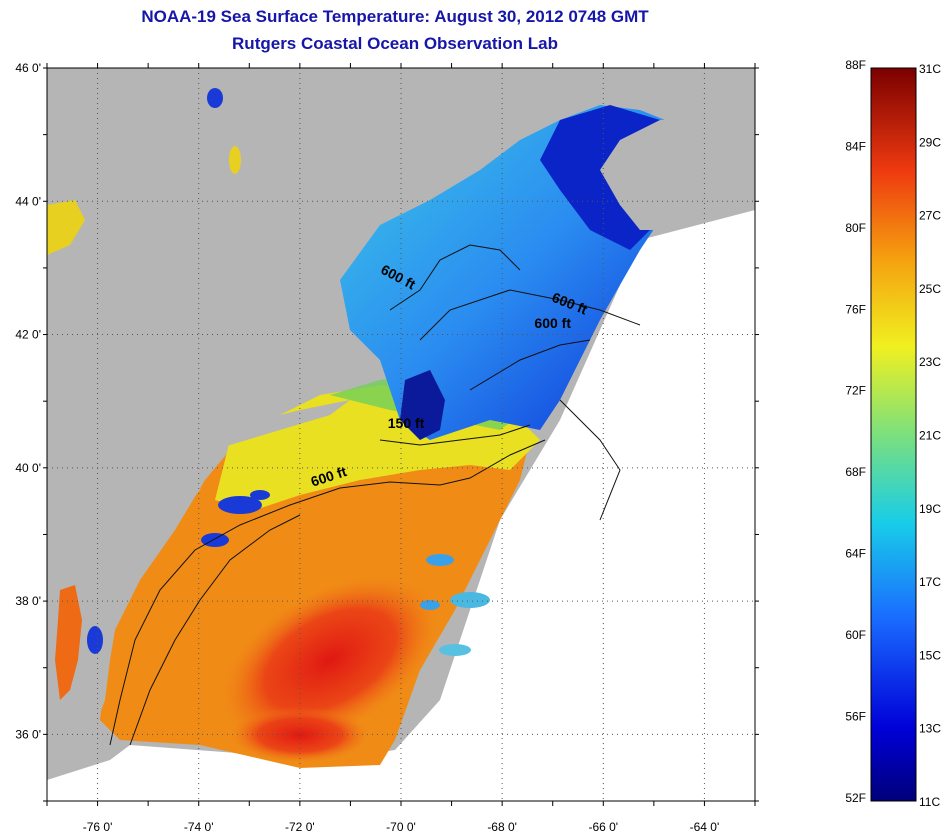  What do you see at coordinates (855, 635) in the screenshot?
I see `colorbar-fahrenheit-label: 60F` at bounding box center [855, 635].